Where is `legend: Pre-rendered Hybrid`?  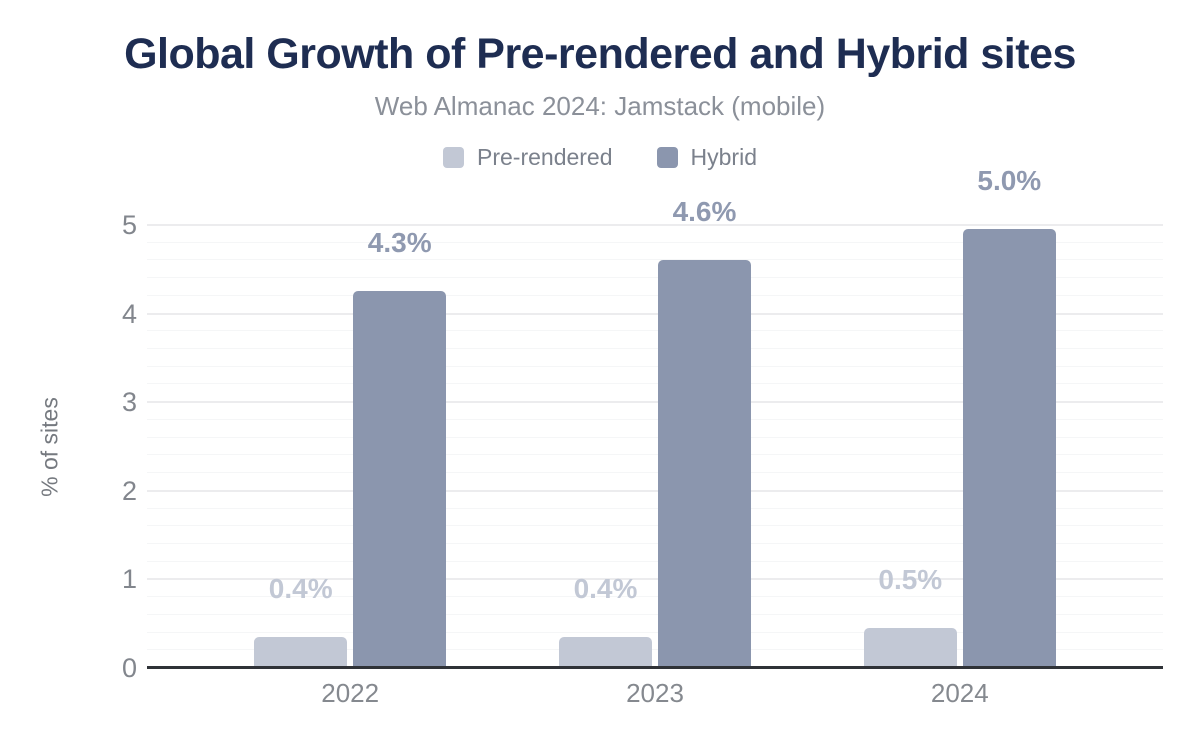 legend: Pre-rendered Hybrid is located at coordinates (600, 157).